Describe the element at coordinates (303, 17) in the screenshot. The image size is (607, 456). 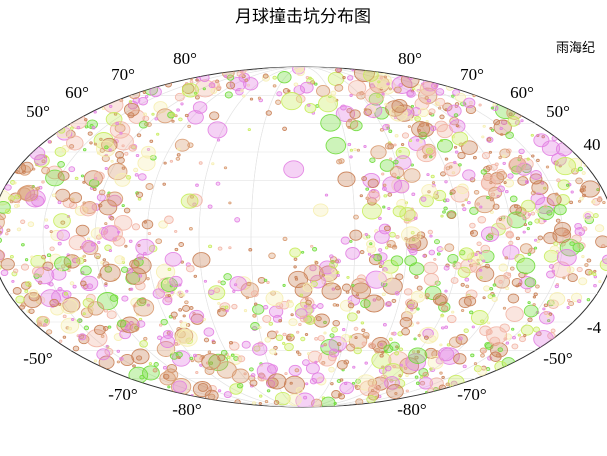
I see `map-title: 月球撞击坑分布图` at that location.